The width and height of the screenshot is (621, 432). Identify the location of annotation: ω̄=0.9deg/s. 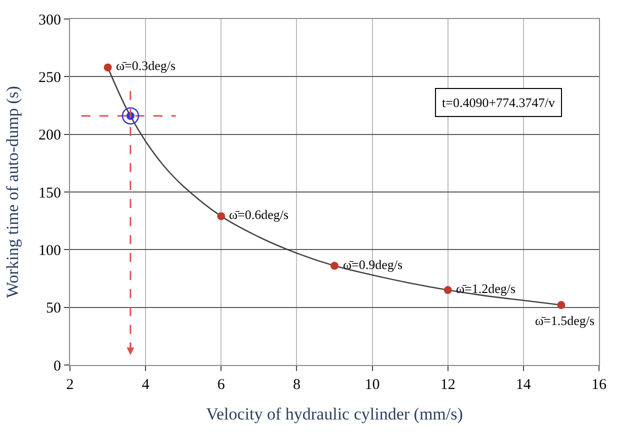
(373, 264).